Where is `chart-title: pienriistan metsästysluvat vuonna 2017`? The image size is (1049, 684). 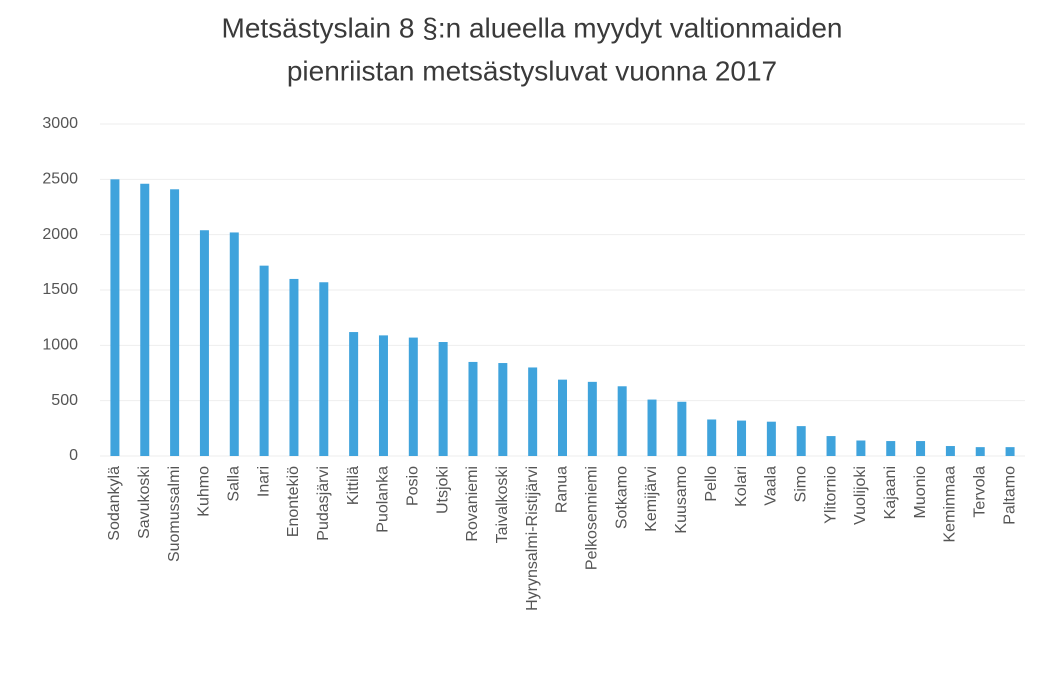
chart-title: pienriistan metsästysluvat vuonna 2017 is located at coordinates (532, 70).